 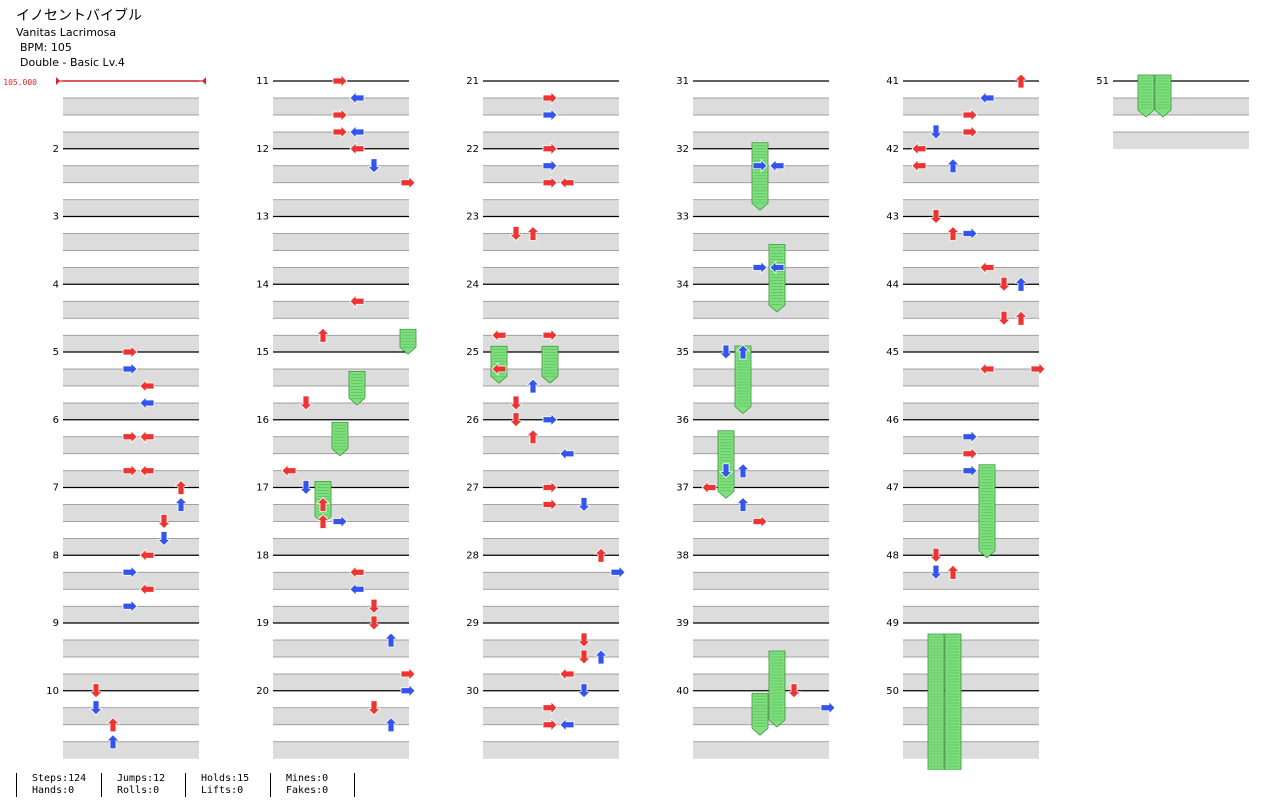 I want to click on measure-number: 45, so click(x=892, y=352).